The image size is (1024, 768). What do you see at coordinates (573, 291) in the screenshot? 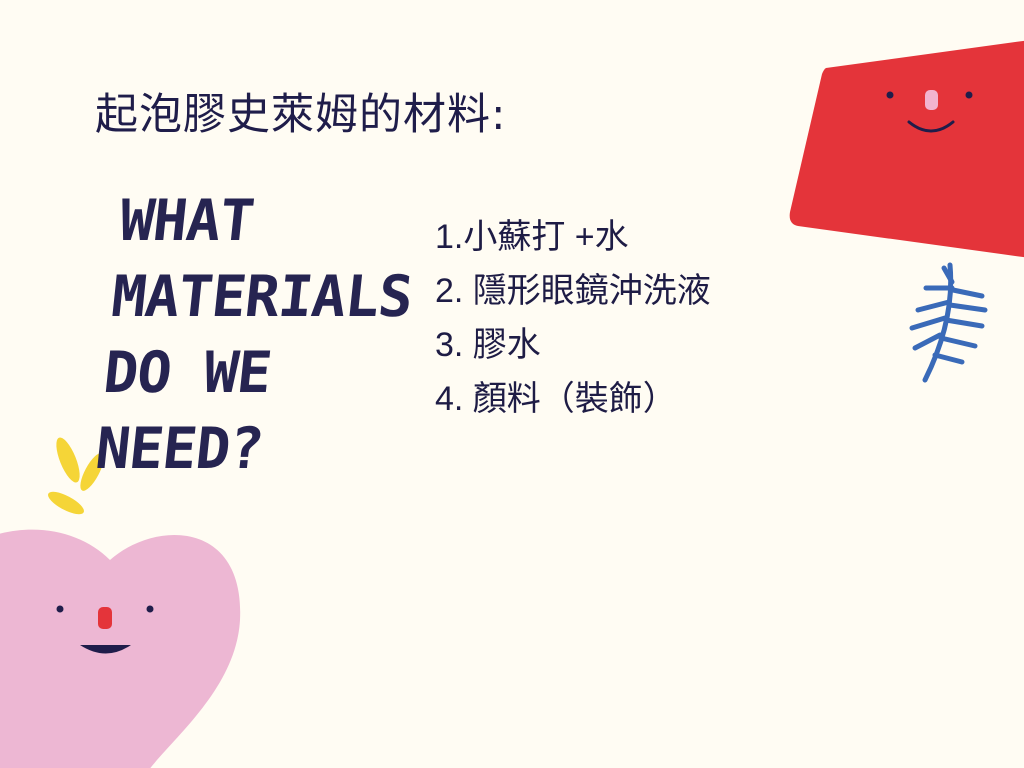
I see `list-item: 2. 隱形眼鏡沖洗液` at bounding box center [573, 291].